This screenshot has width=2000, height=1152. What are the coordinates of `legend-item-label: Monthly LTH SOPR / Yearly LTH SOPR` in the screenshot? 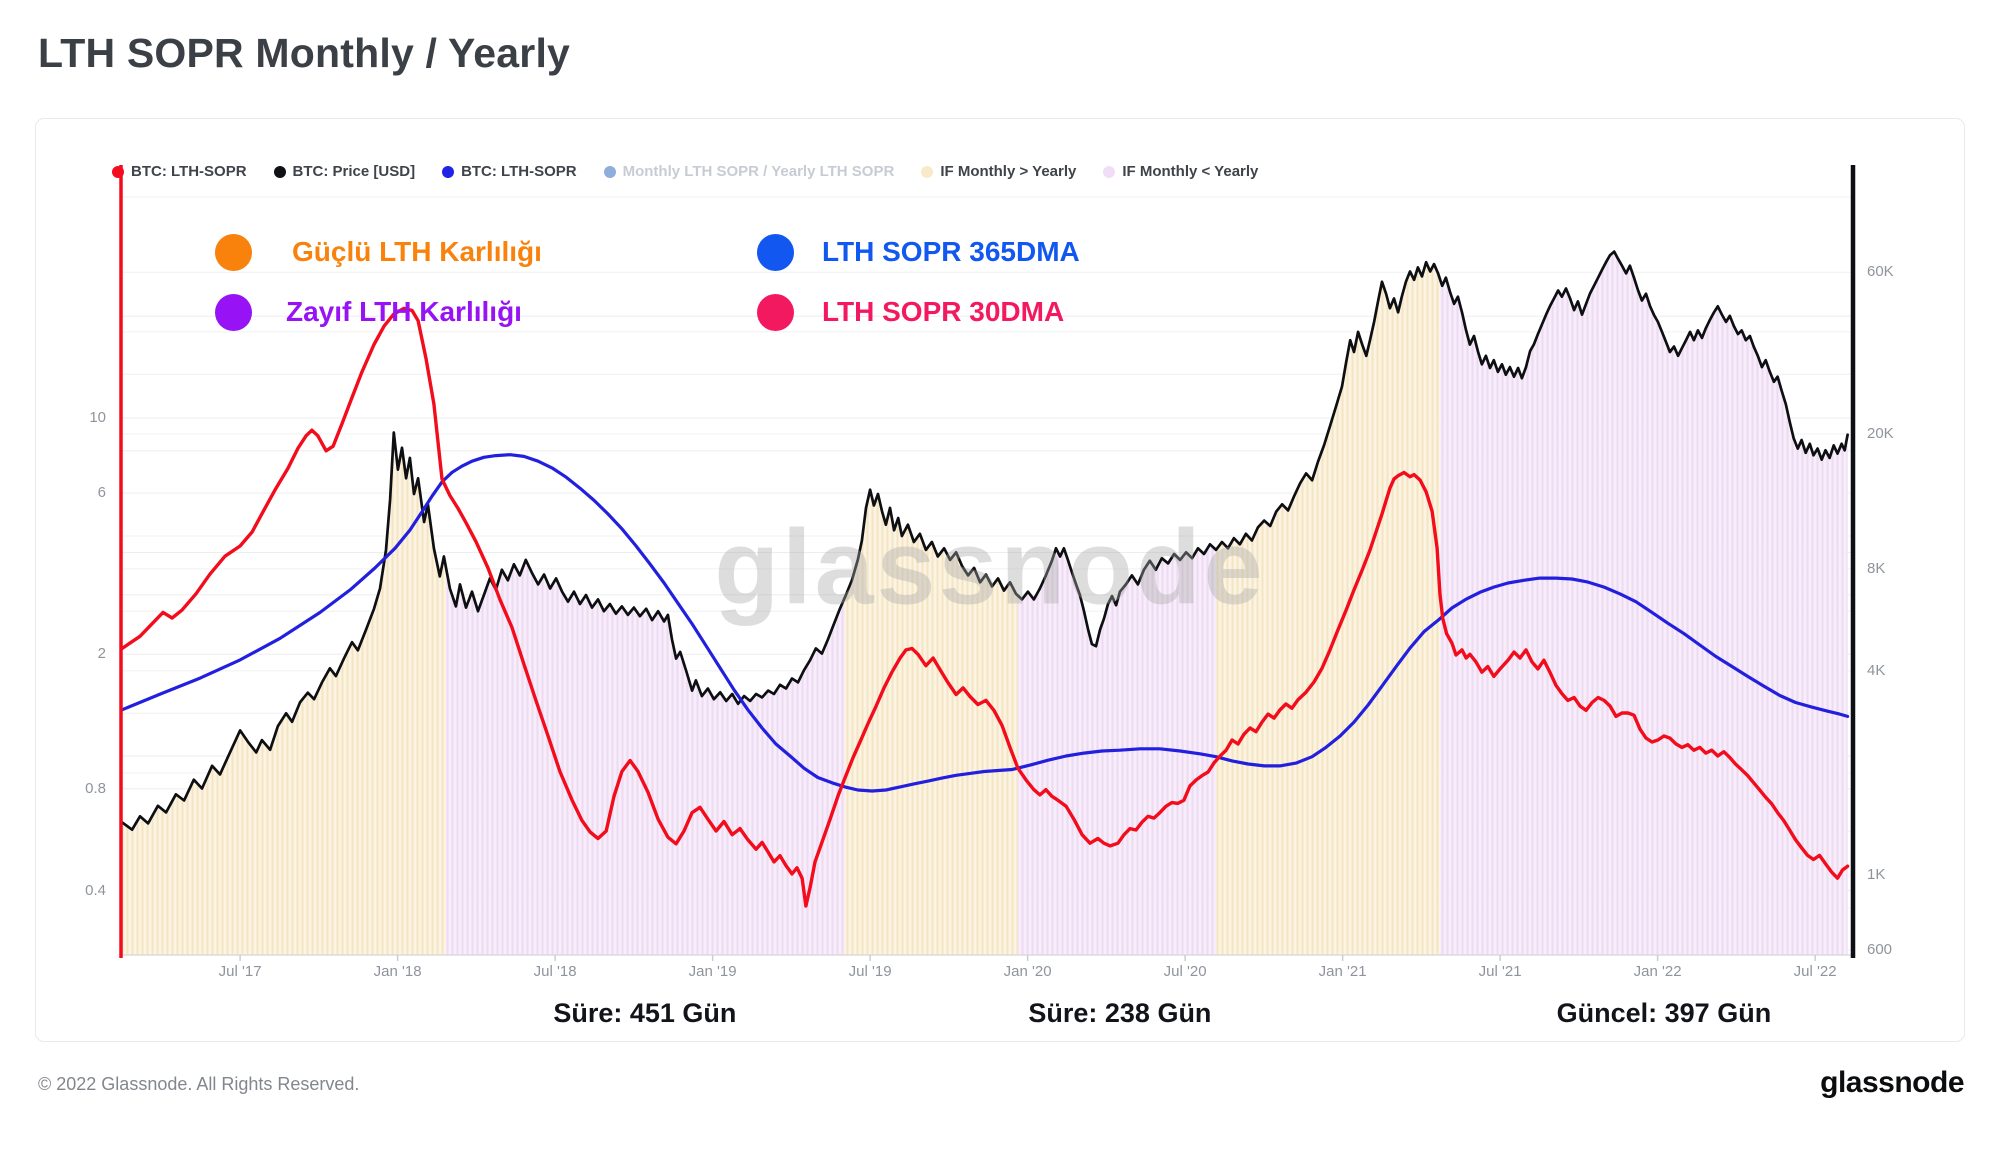 It's located at (758, 171).